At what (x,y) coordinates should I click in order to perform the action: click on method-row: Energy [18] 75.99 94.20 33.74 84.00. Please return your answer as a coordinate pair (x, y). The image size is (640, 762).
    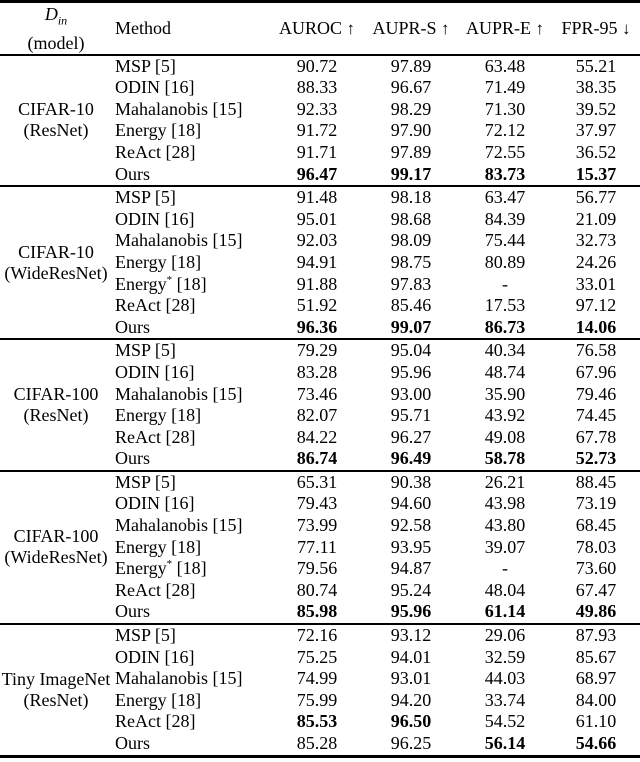
    Looking at the image, I should click on (320, 701).